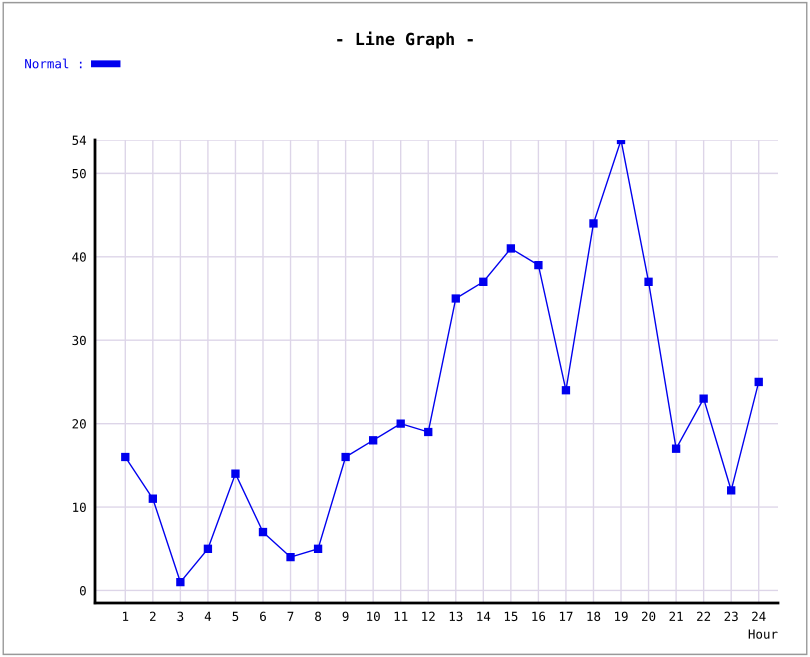 Image resolution: width=810 pixels, height=657 pixels. Describe the element at coordinates (593, 617) in the screenshot. I see `x-tick-label: 18` at that location.